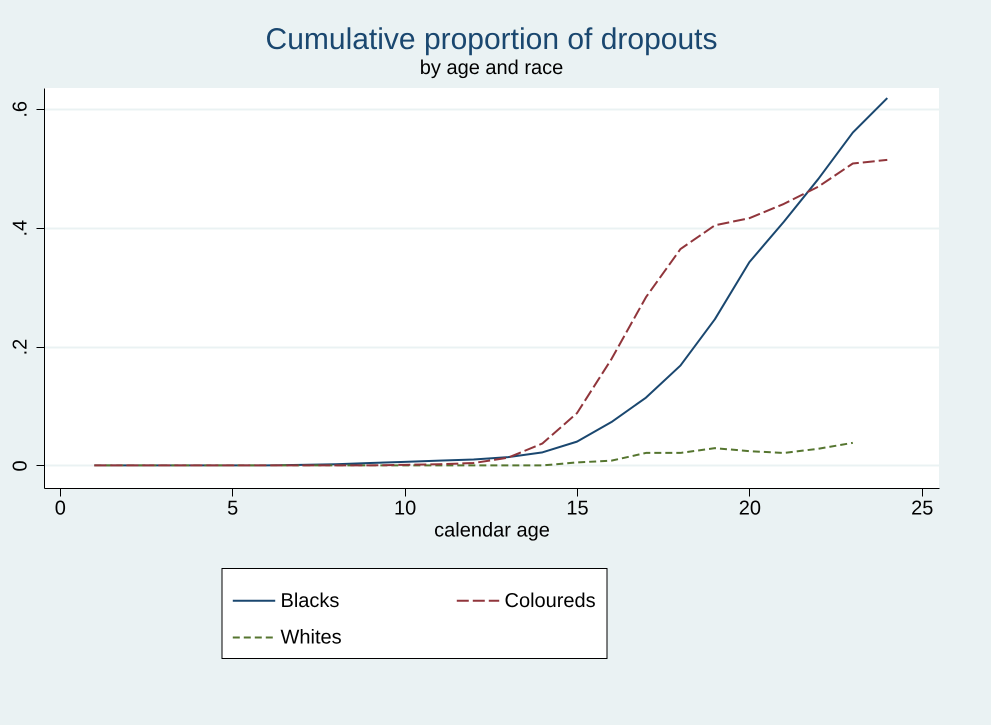 The width and height of the screenshot is (991, 725). I want to click on y-tick-label: 0, so click(21, 466).